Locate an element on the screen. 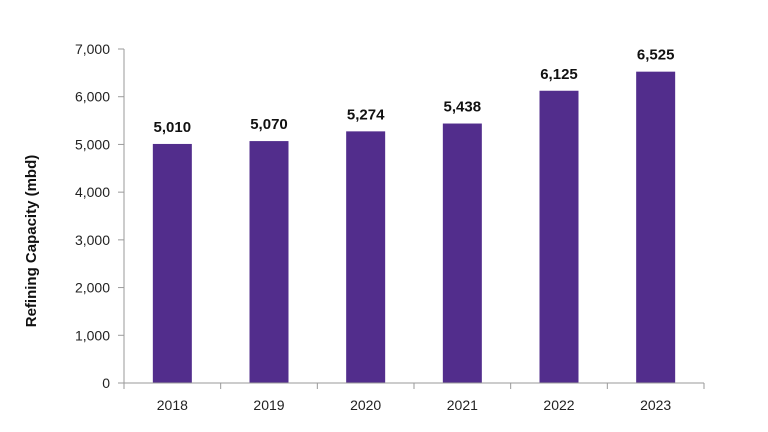 The height and width of the screenshot is (432, 768). bar-2021 is located at coordinates (462, 253).